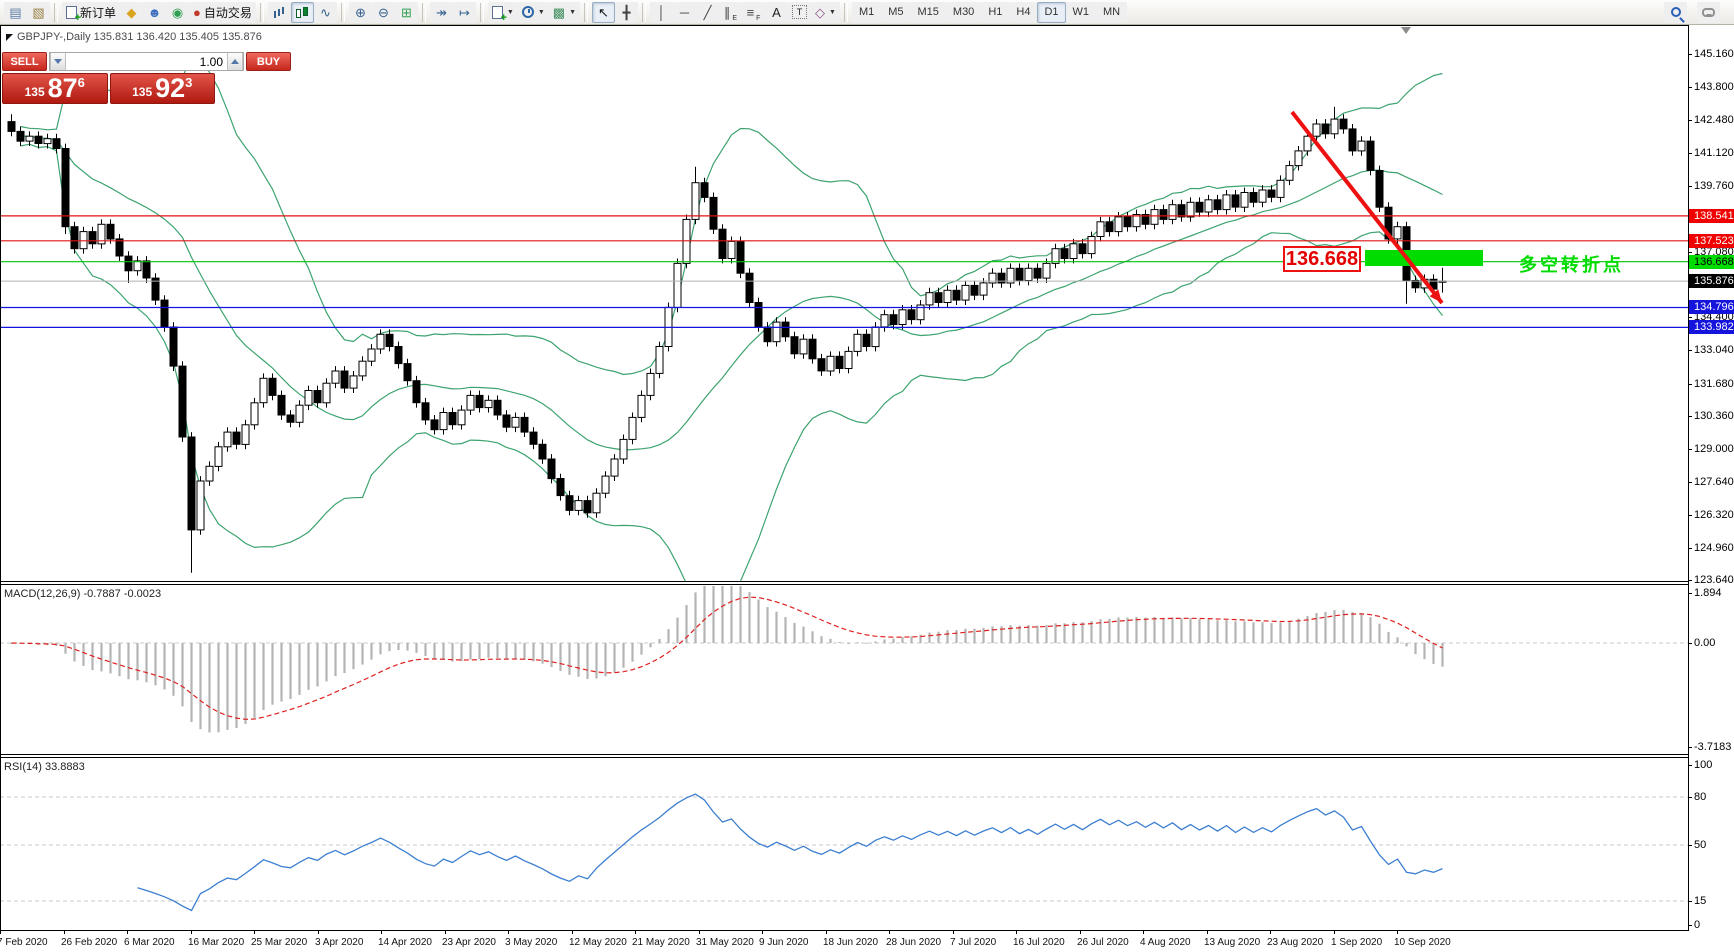 The image size is (1734, 952). What do you see at coordinates (1714, 449) in the screenshot?
I see `price-axis-label: 129.000` at bounding box center [1714, 449].